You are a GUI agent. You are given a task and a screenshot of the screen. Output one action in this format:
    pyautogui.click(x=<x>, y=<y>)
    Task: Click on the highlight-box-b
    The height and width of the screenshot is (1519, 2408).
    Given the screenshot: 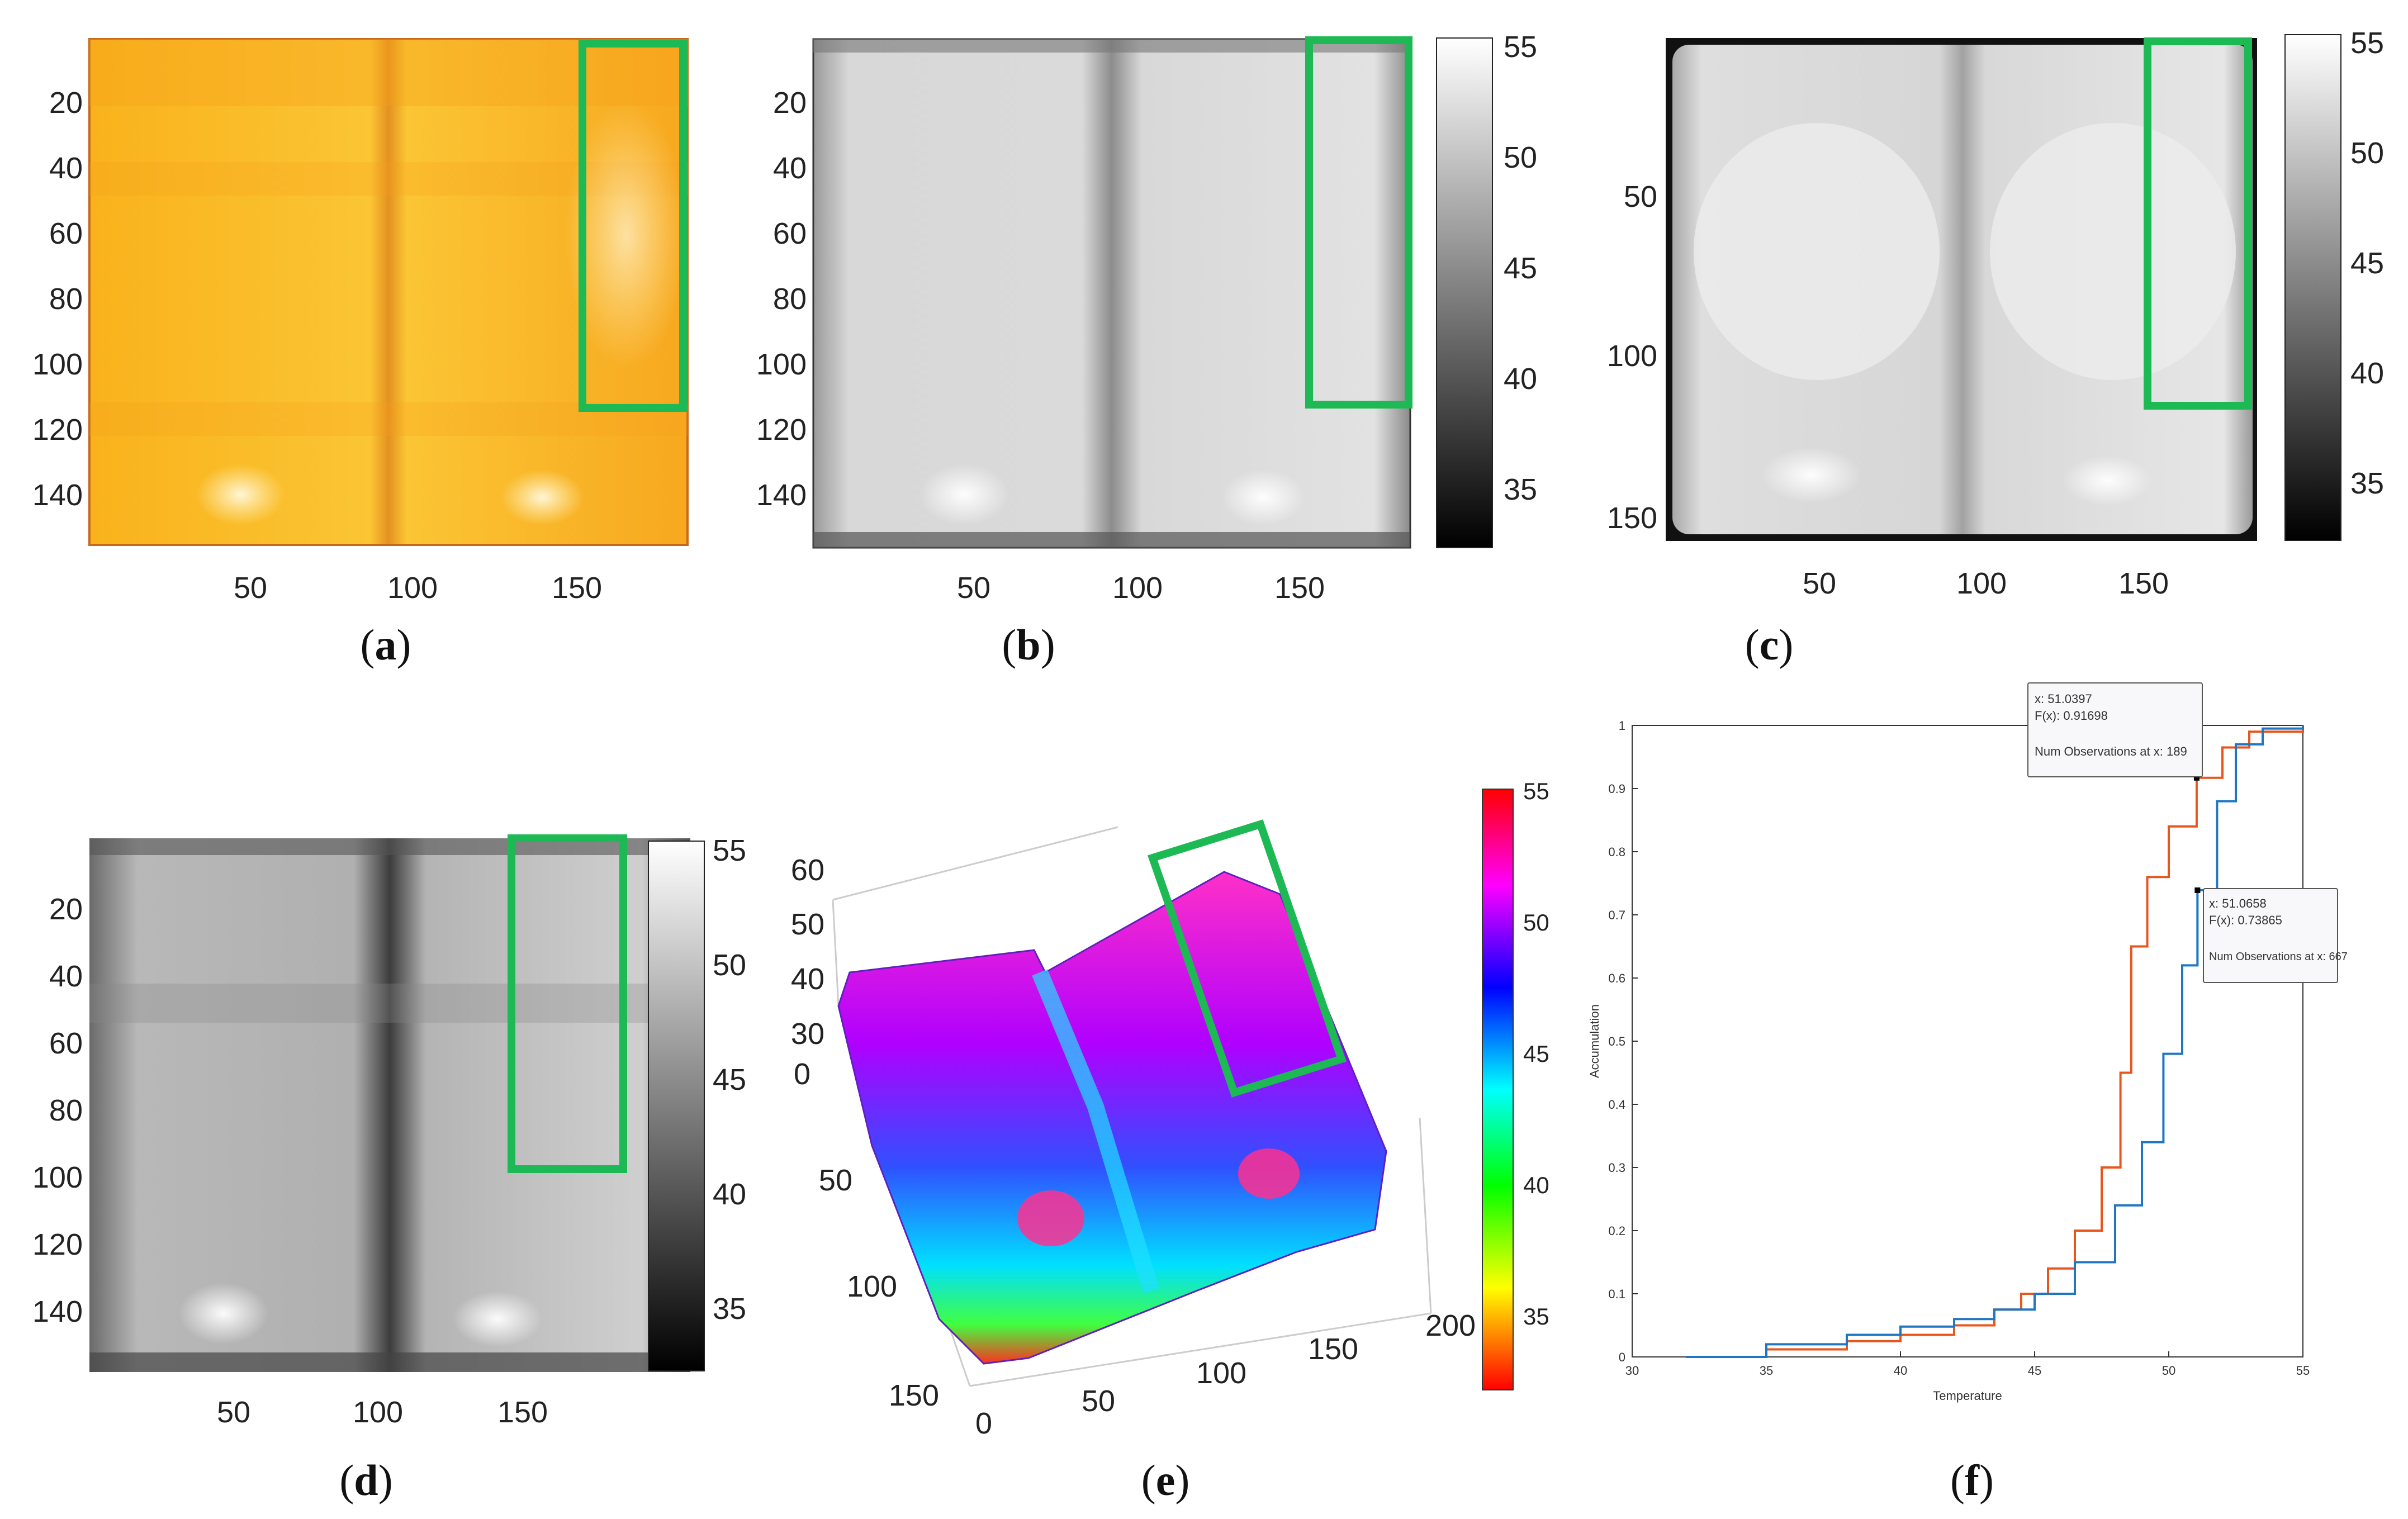 What is the action you would take?
    pyautogui.click(x=1358, y=223)
    